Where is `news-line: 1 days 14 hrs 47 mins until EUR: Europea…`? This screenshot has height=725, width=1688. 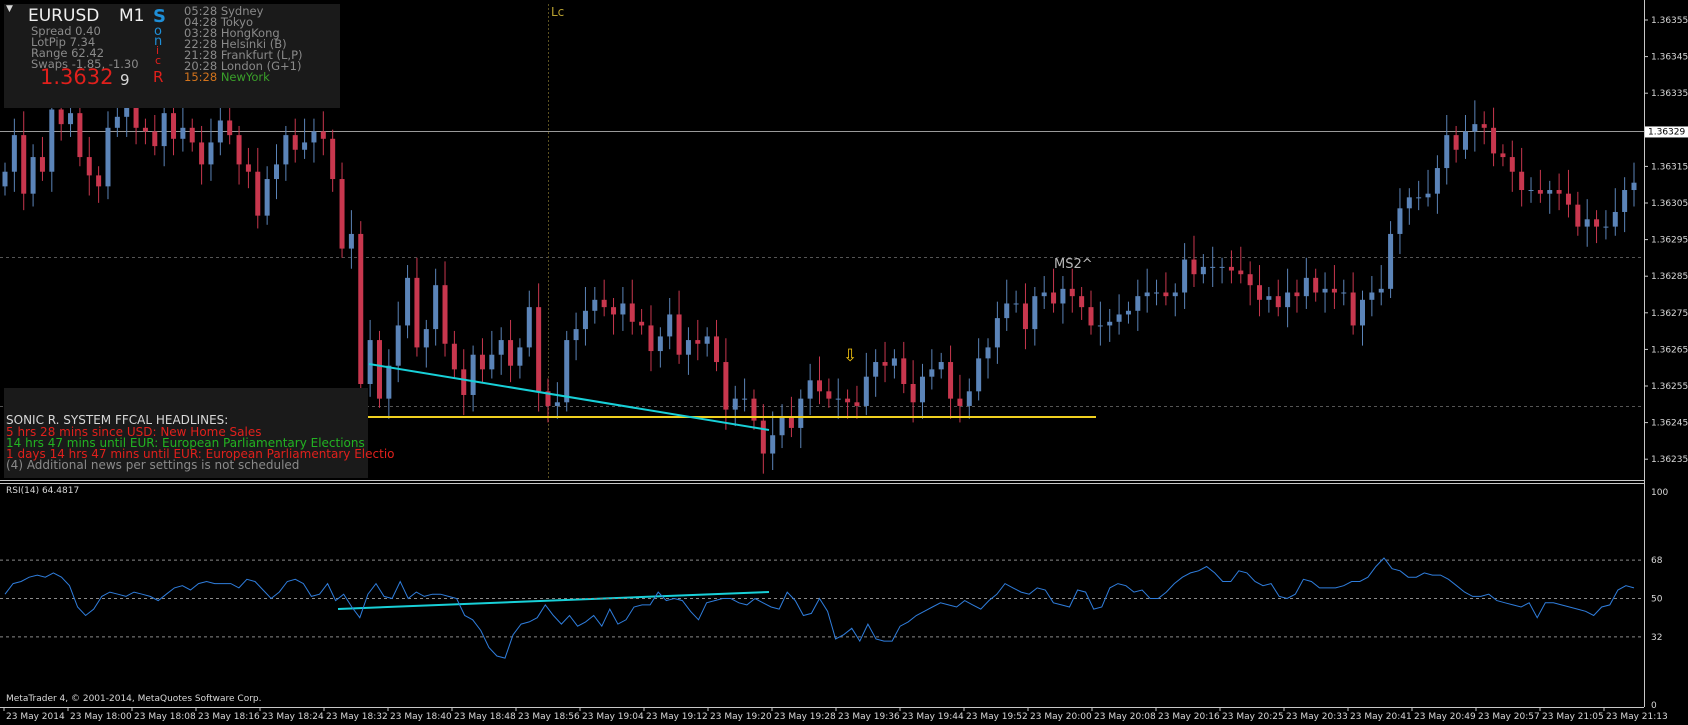
news-line: 1 days 14 hrs 47 mins until EUR: Europea… is located at coordinates (200, 454).